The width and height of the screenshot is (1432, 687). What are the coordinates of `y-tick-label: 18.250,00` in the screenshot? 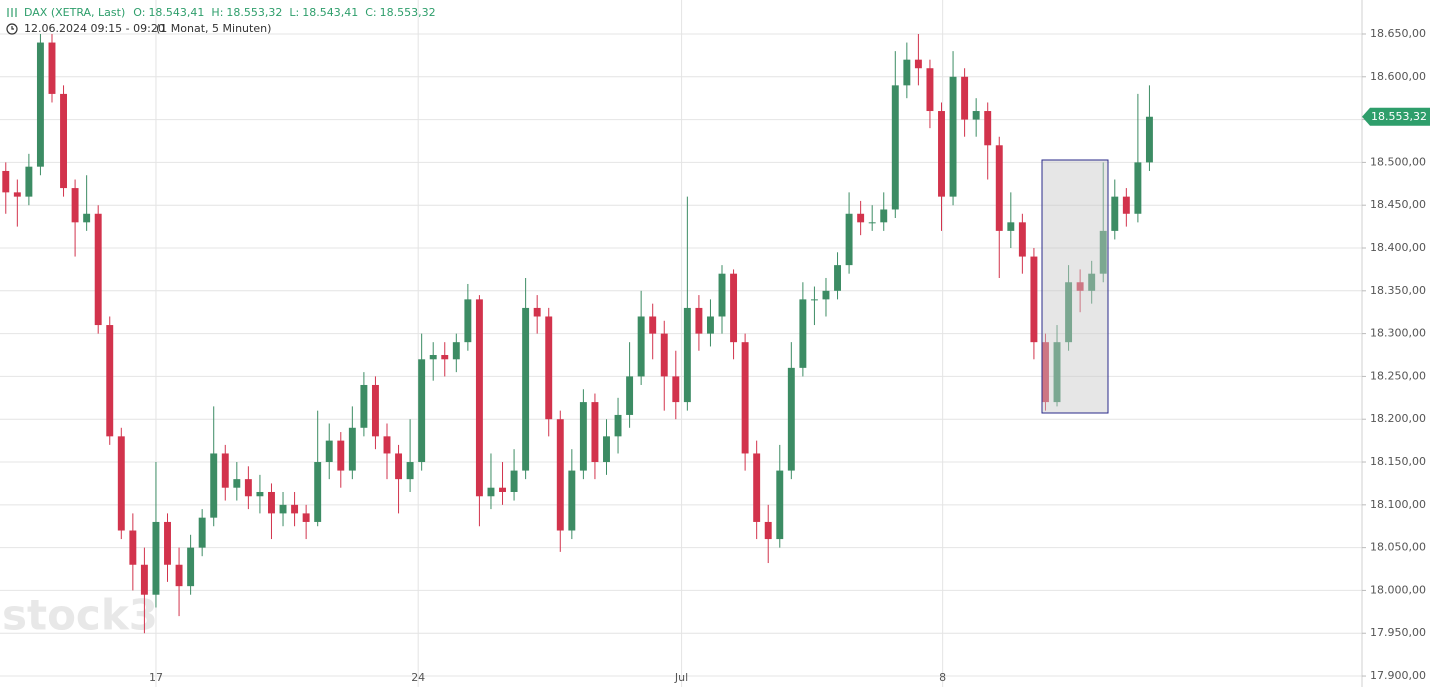 It's located at (1398, 375).